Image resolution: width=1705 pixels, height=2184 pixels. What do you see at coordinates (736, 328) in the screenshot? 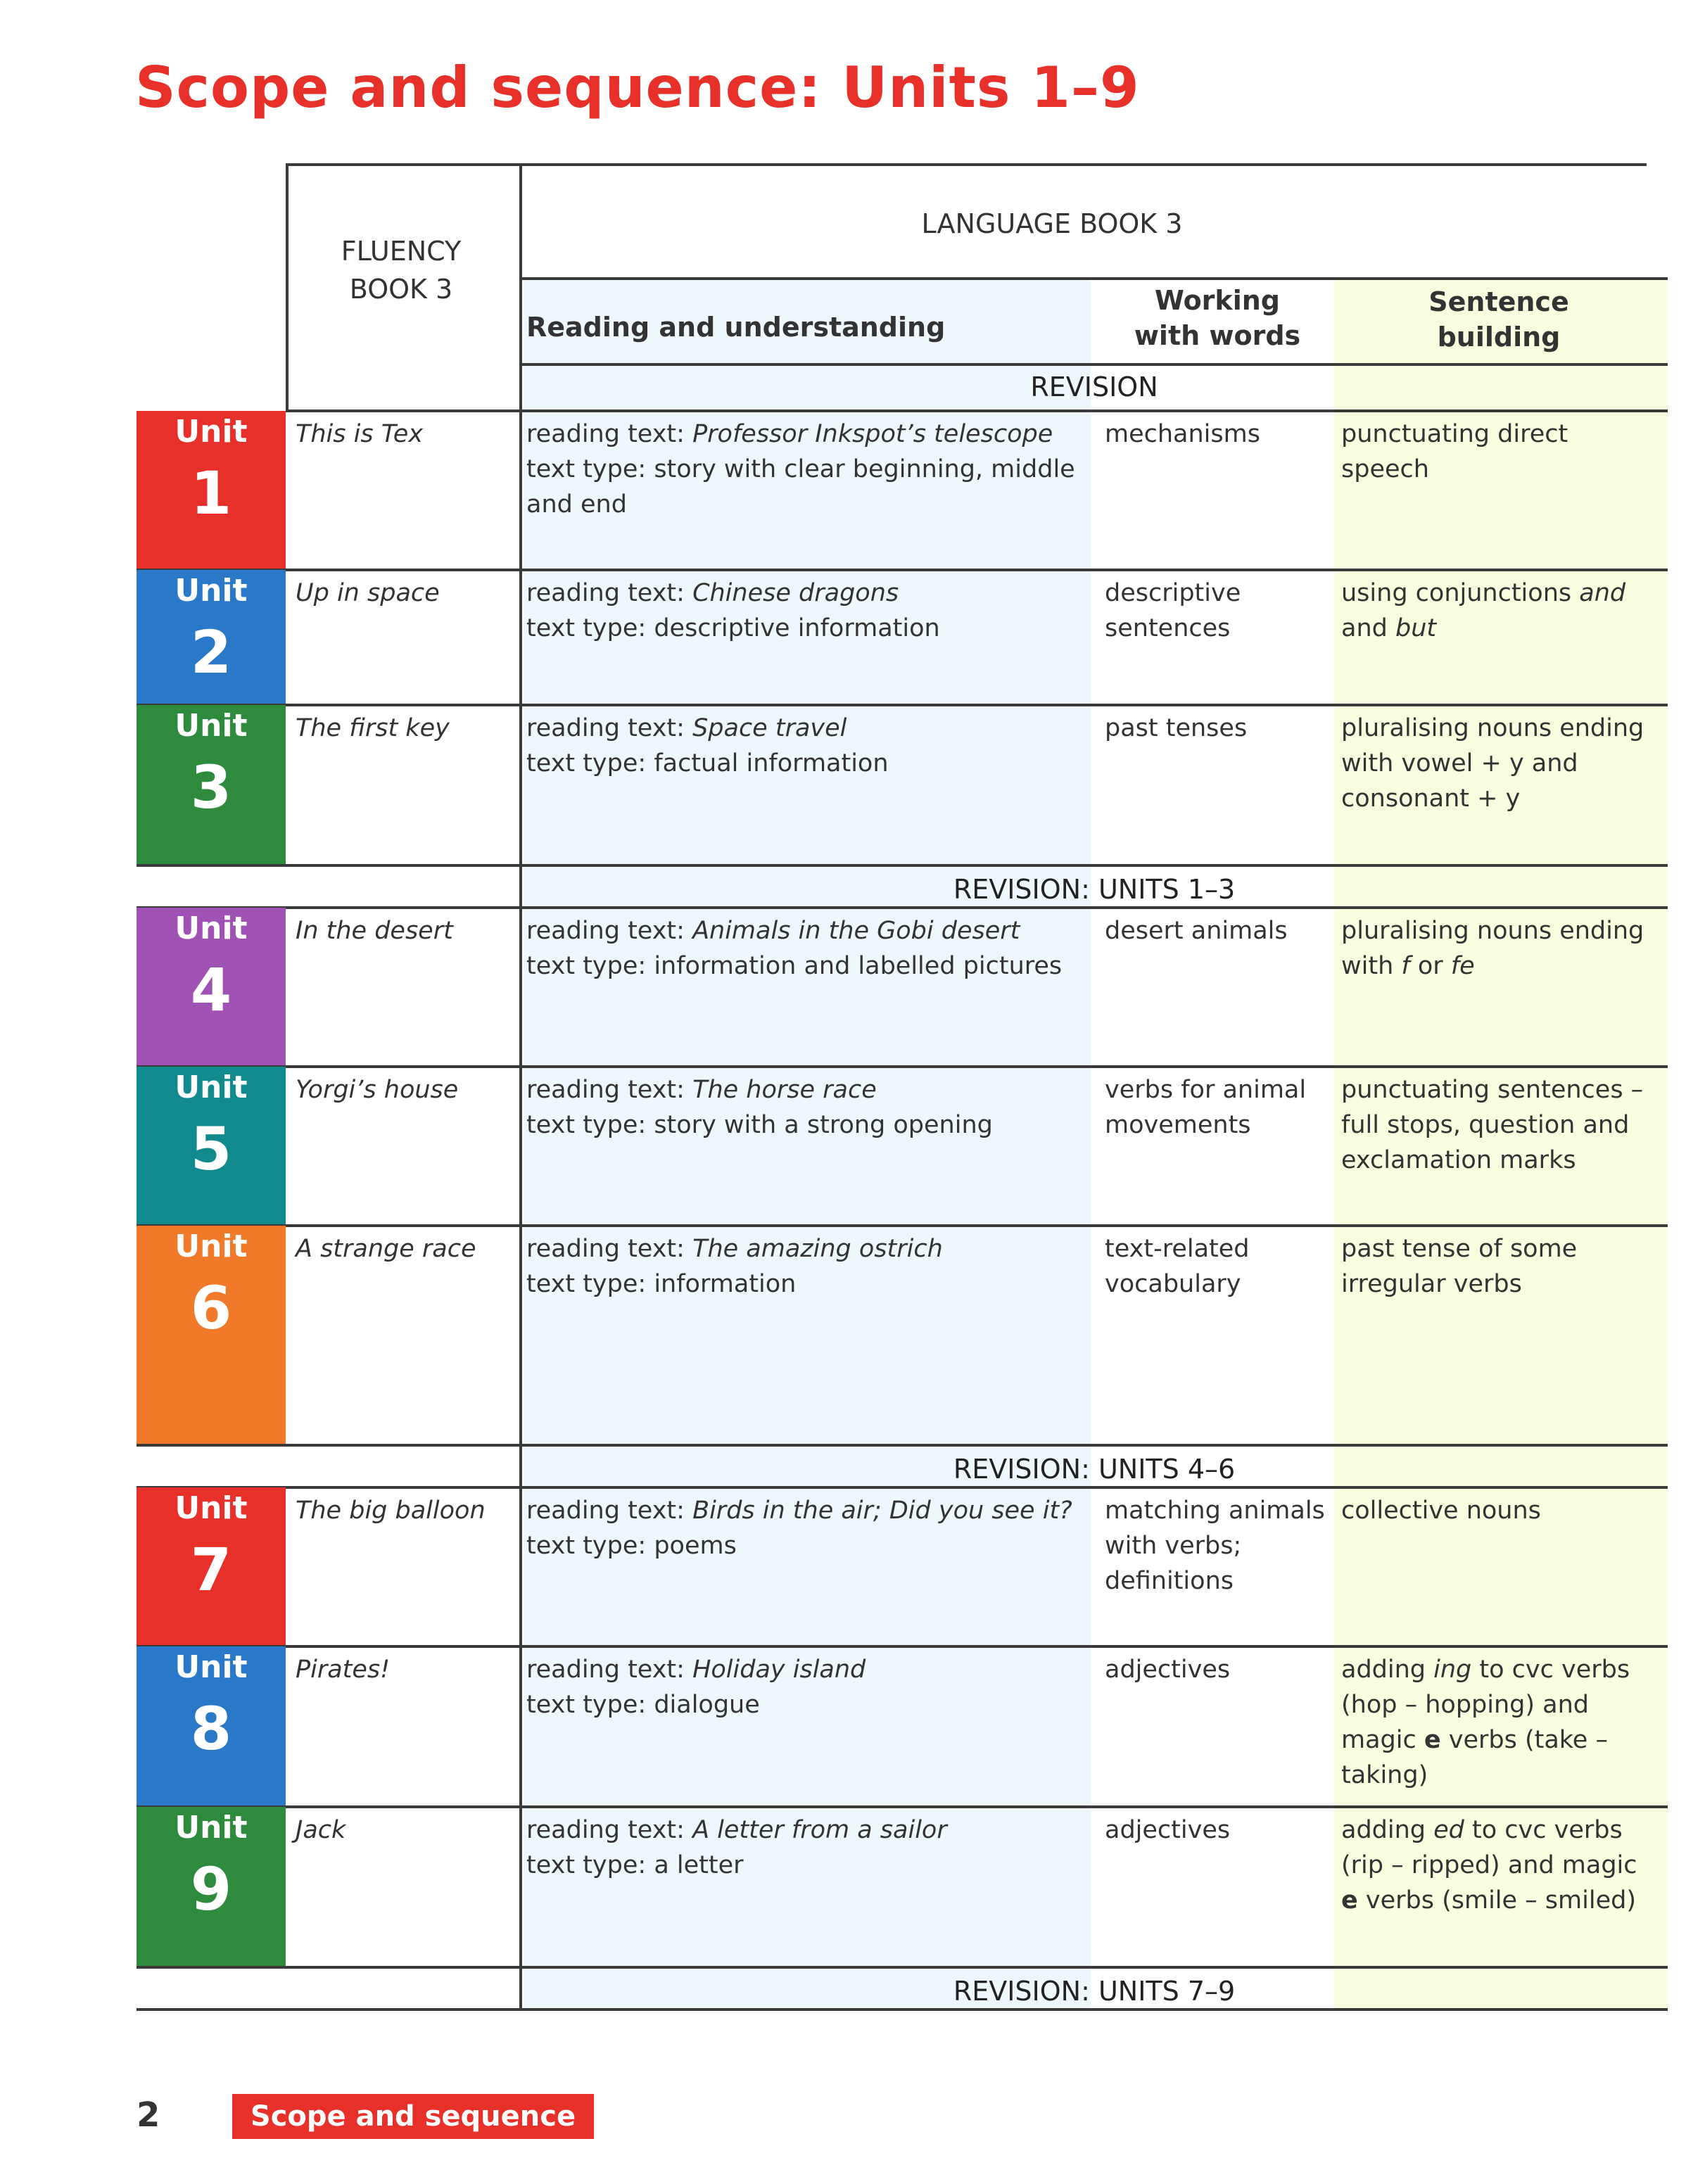
I see `reading-header: Reading and understanding` at bounding box center [736, 328].